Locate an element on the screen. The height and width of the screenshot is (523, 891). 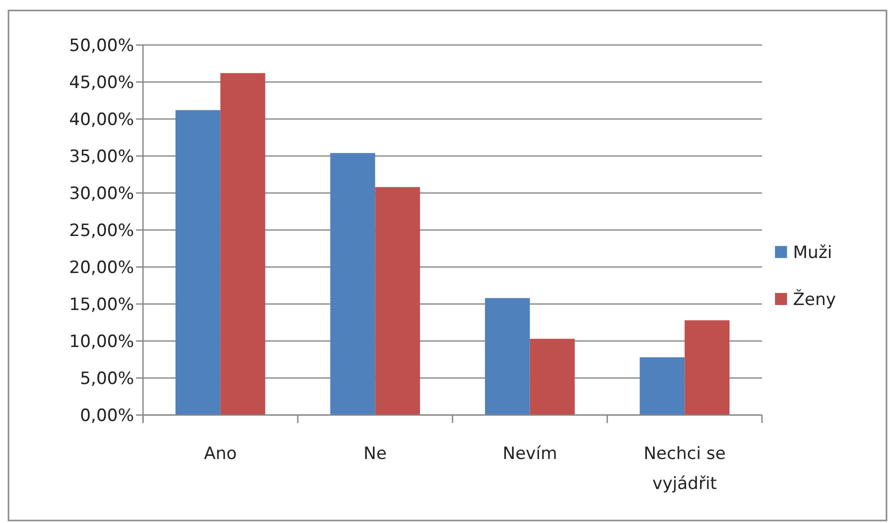
y-tick-label: 40,00% is located at coordinates (101, 120).